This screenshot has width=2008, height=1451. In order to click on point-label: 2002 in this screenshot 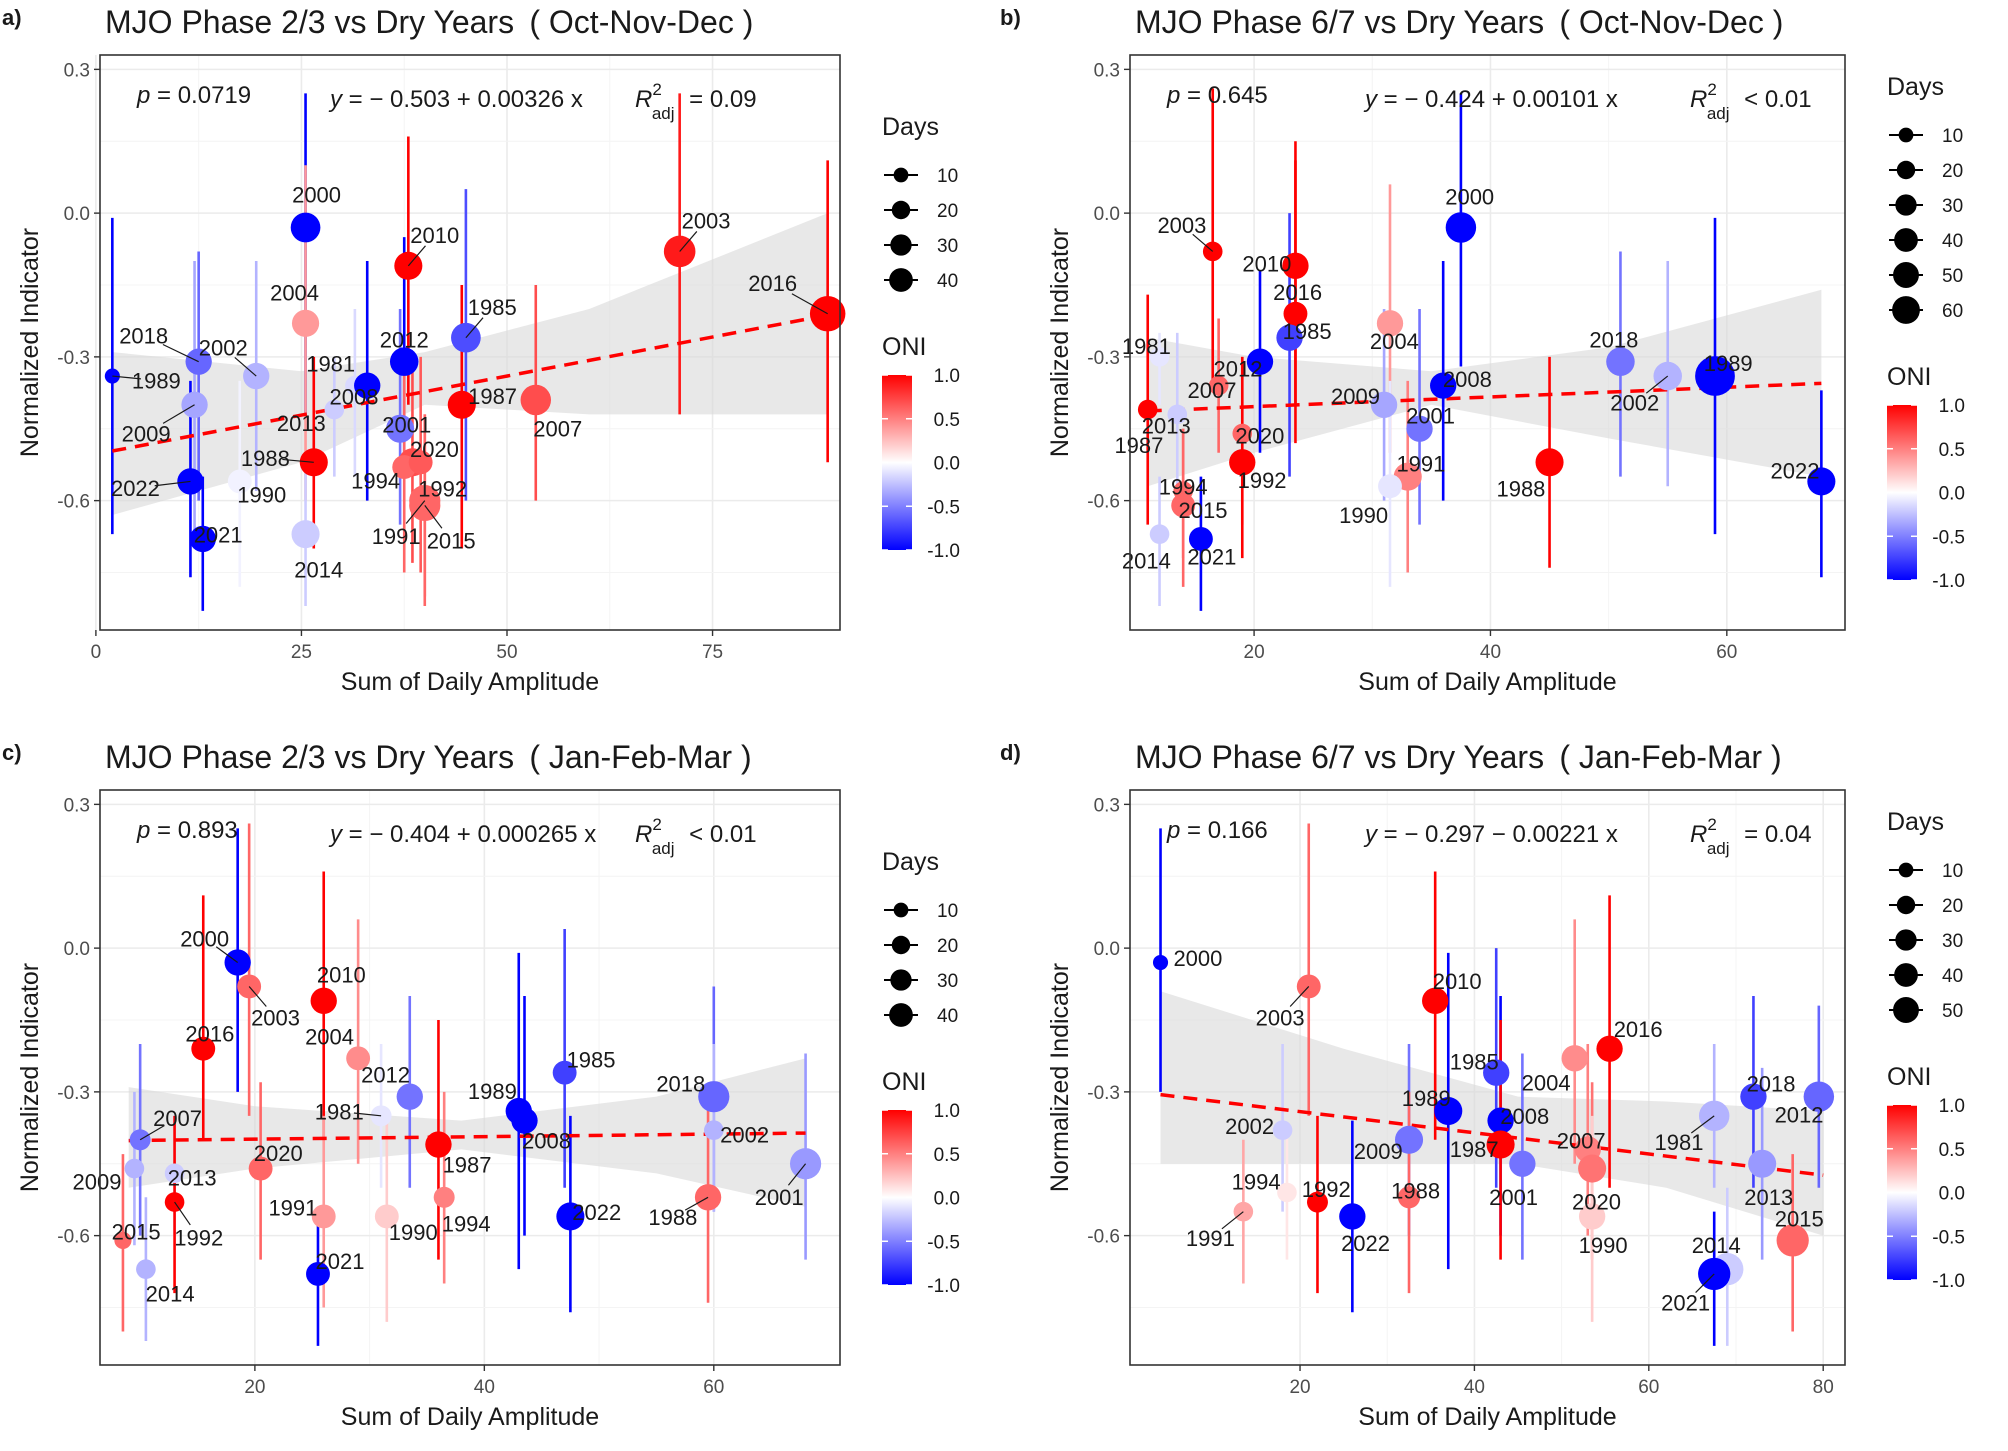, I will do `click(744, 1135)`.